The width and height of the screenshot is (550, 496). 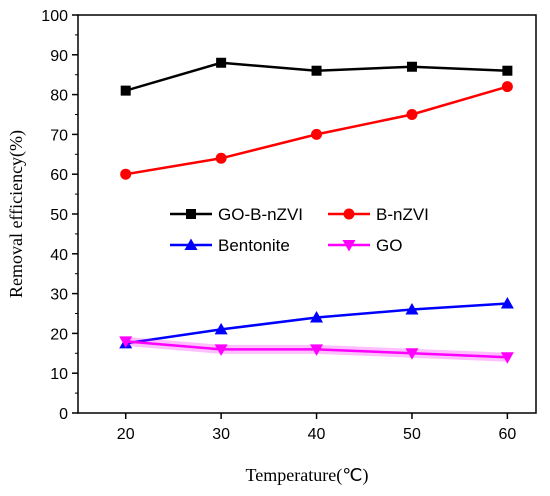 I want to click on legend-label: GO, so click(x=389, y=245).